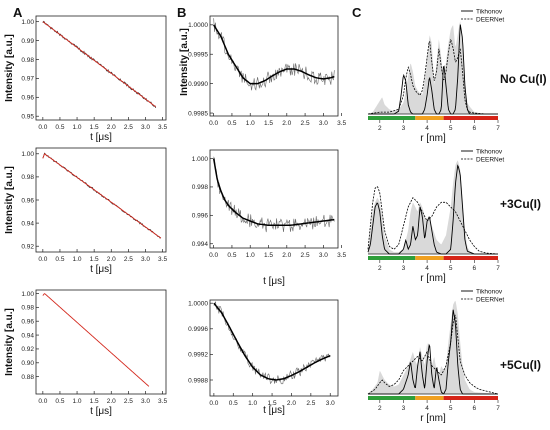 The height and width of the screenshot is (430, 550). What do you see at coordinates (521, 204) in the screenshot?
I see `row-label-3cu: +3Cu(I)` at bounding box center [521, 204].